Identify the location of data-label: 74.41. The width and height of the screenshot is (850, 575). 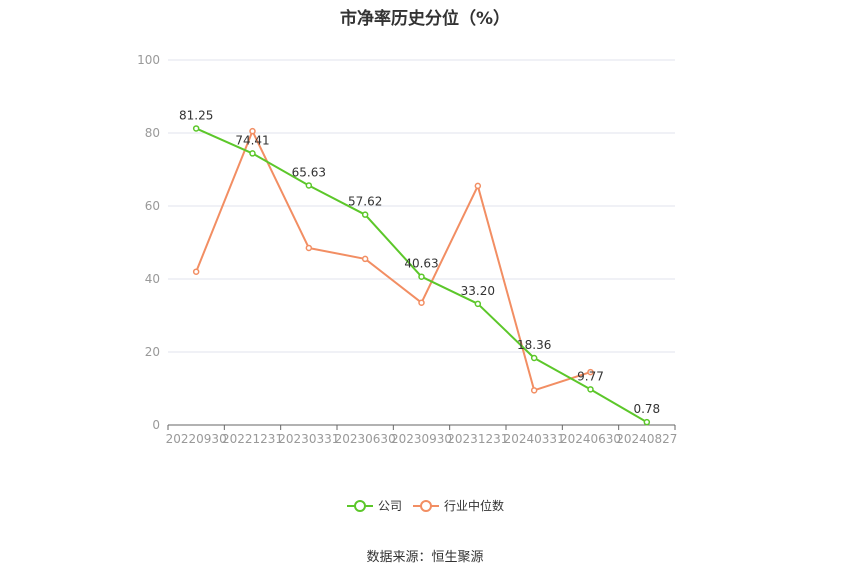
(252, 140).